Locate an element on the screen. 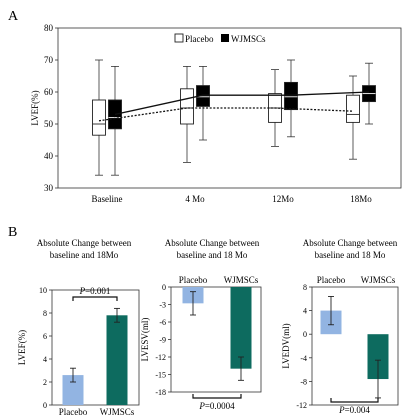 This screenshot has width=417, height=420. x-tick-label: 12Mo is located at coordinates (283, 199).